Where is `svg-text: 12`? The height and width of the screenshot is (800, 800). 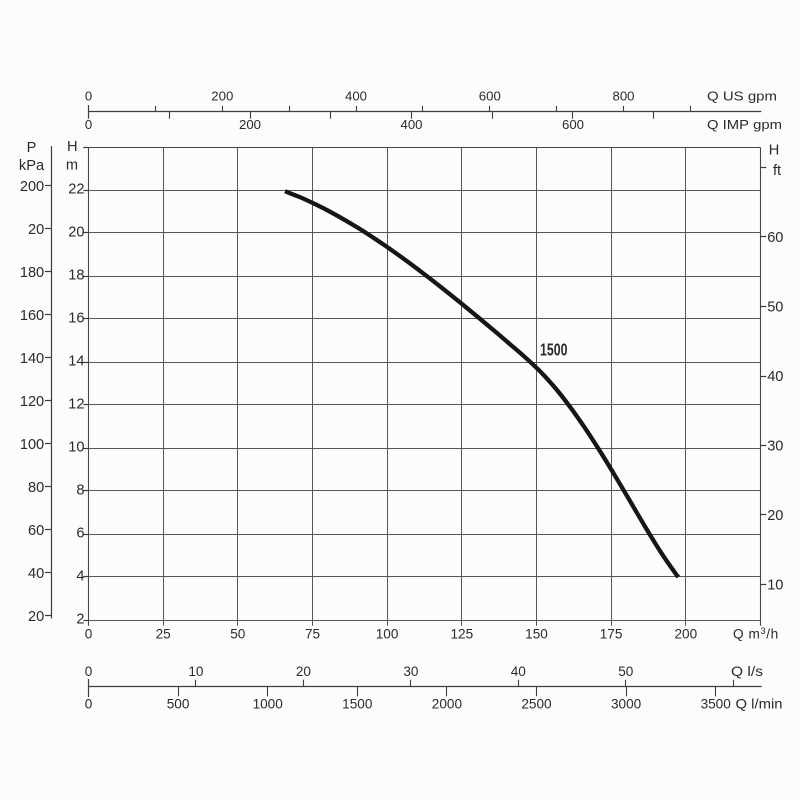 svg-text: 12 is located at coordinates (76, 404).